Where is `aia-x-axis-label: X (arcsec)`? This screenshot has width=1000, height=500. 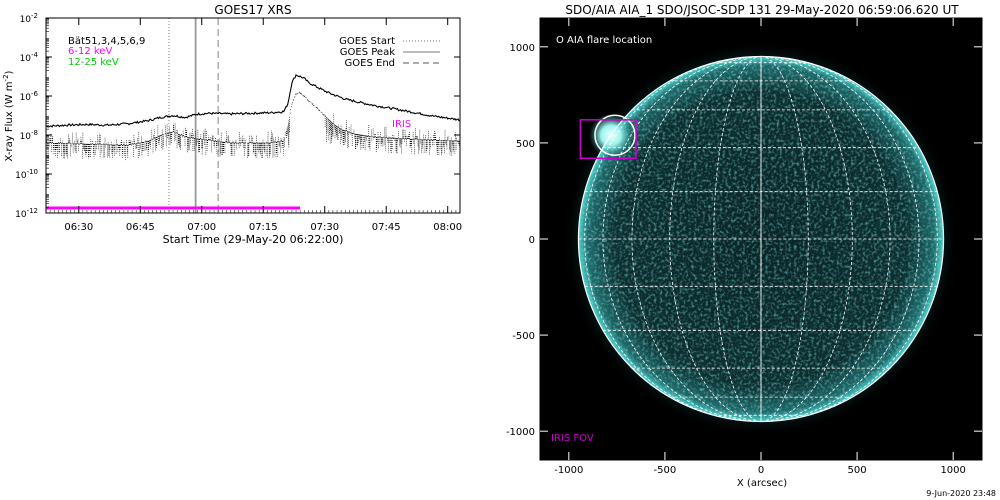 aia-x-axis-label: X (arcsec) is located at coordinates (762, 483).